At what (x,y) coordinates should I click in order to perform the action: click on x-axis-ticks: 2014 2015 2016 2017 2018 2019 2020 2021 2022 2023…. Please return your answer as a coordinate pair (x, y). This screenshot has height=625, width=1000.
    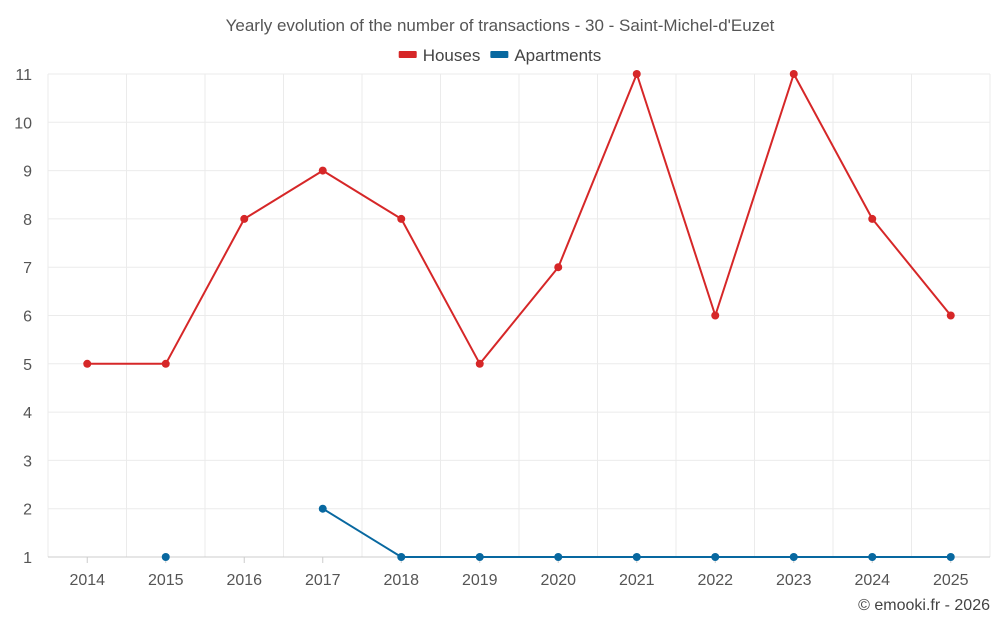
    Looking at the image, I should click on (519, 573).